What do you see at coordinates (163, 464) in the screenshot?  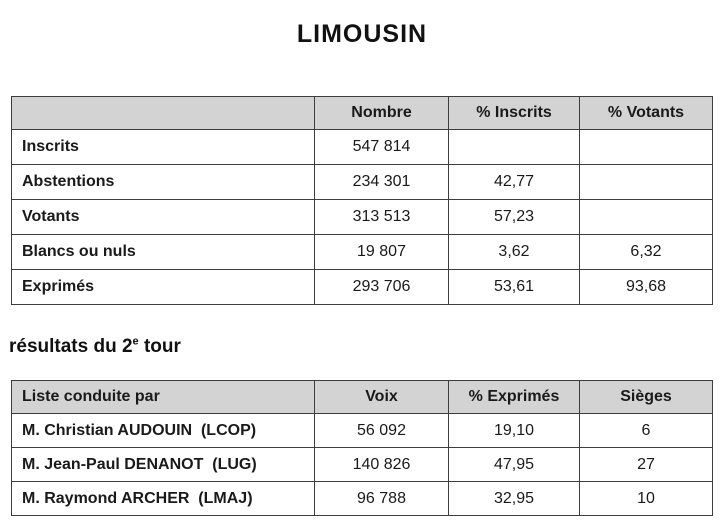 I see `candidate-name: M. Jean-Paul DENANOT (LUG)` at bounding box center [163, 464].